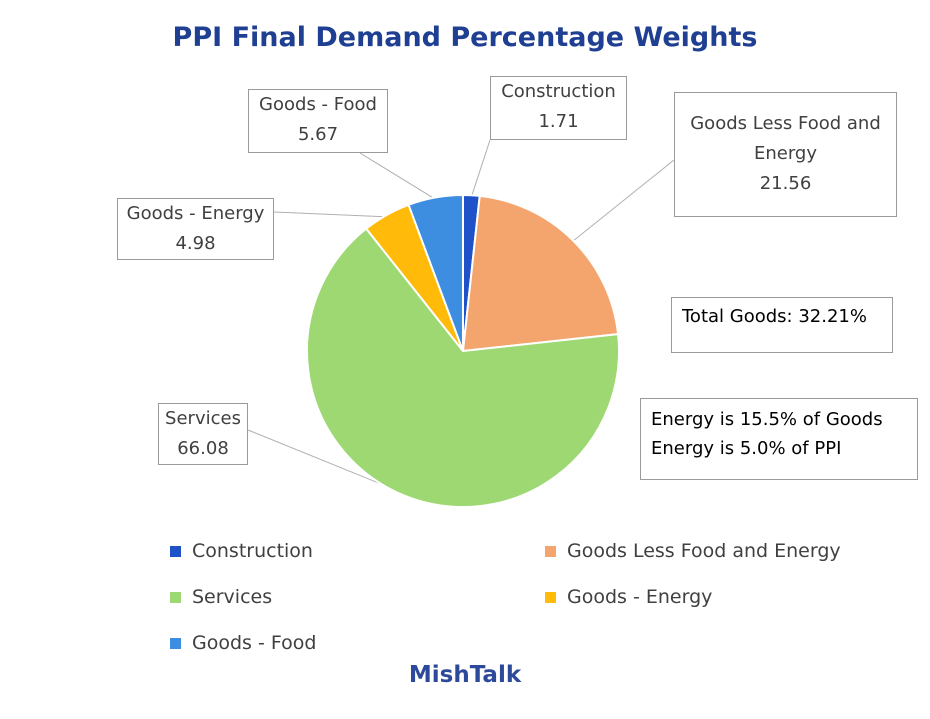  Describe the element at coordinates (203, 448) in the screenshot. I see `callout-services-value: 66.08` at that location.